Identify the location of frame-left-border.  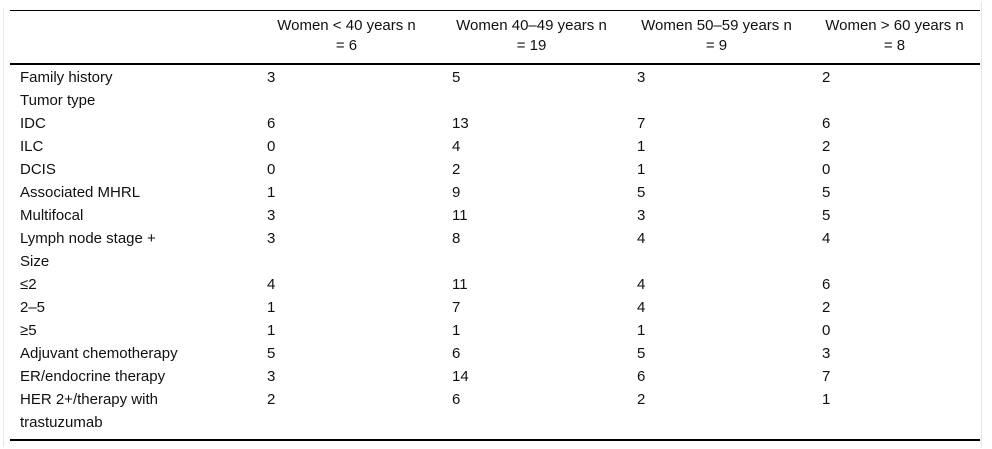
(3, 227).